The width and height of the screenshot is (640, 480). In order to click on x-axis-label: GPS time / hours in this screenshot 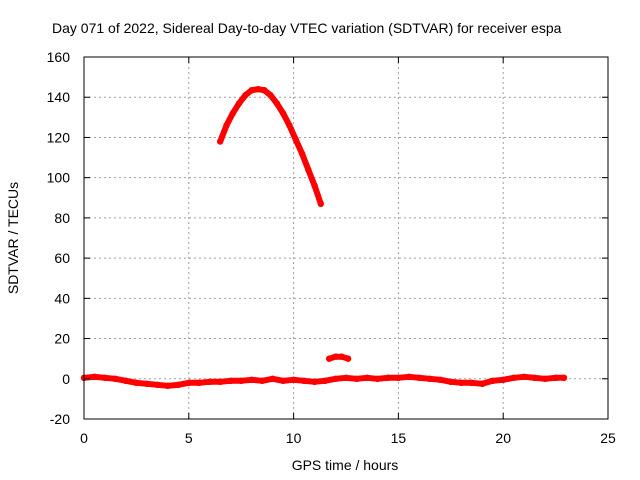, I will do `click(345, 465)`.